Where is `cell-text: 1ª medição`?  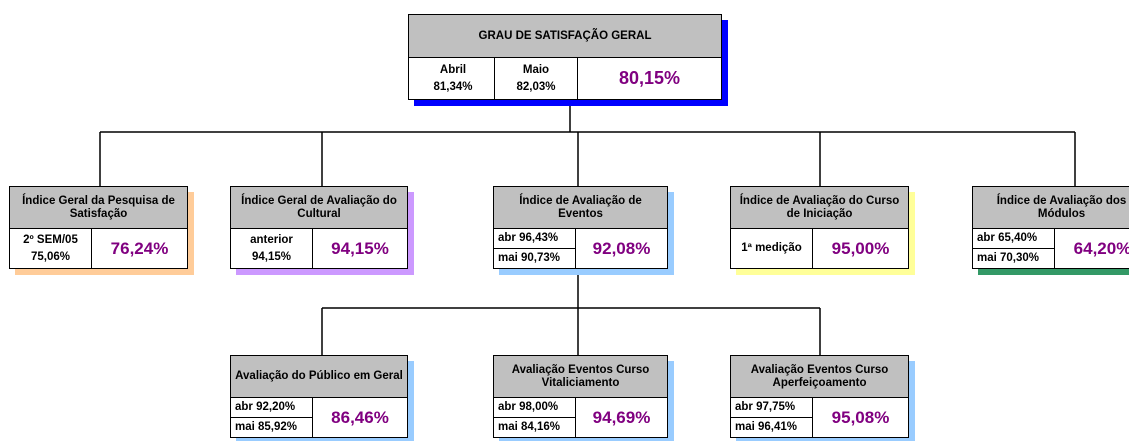
cell-text: 1ª medição is located at coordinates (771, 248).